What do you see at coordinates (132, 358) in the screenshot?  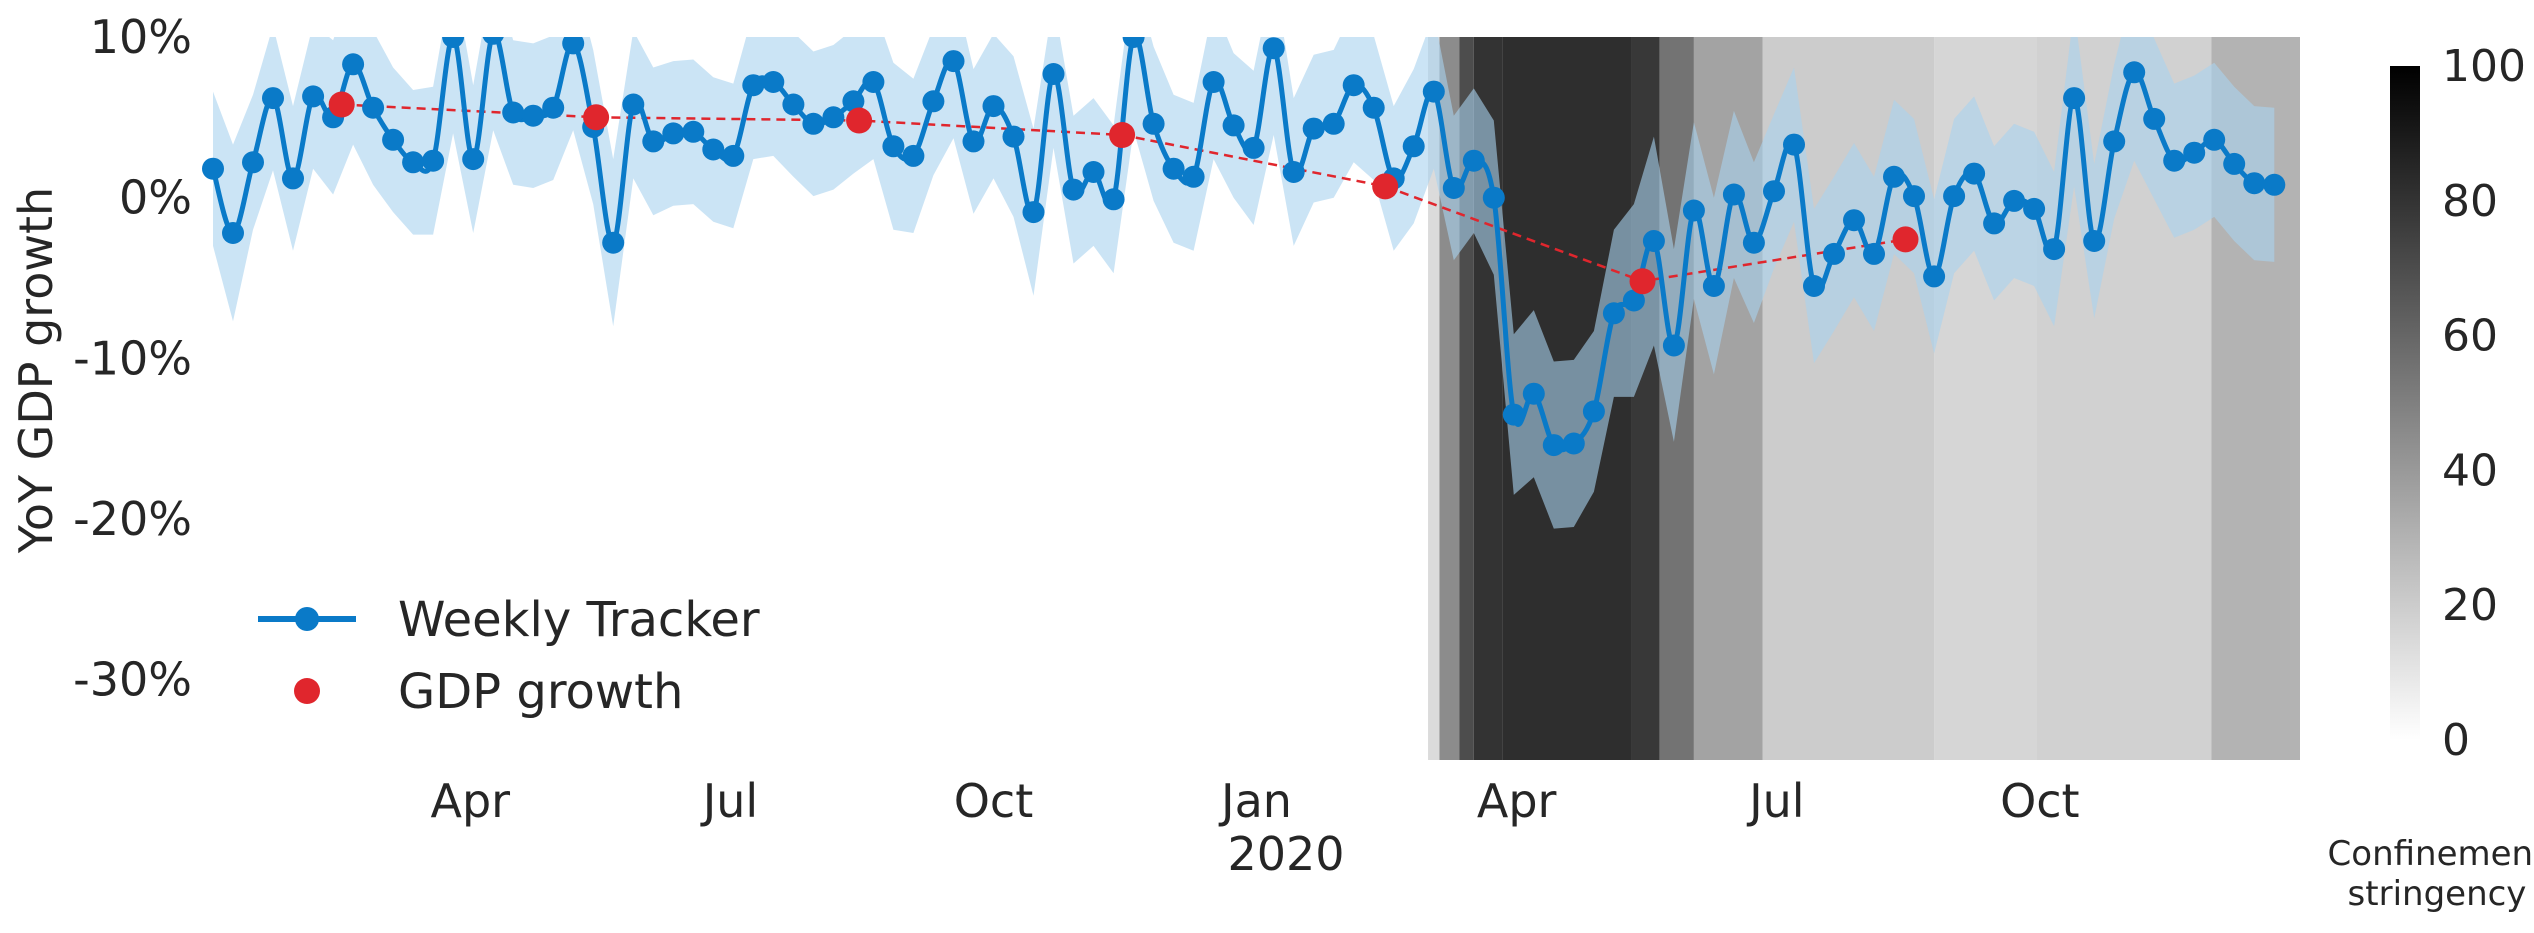 I see `y-tick-label-2: -10%` at bounding box center [132, 358].